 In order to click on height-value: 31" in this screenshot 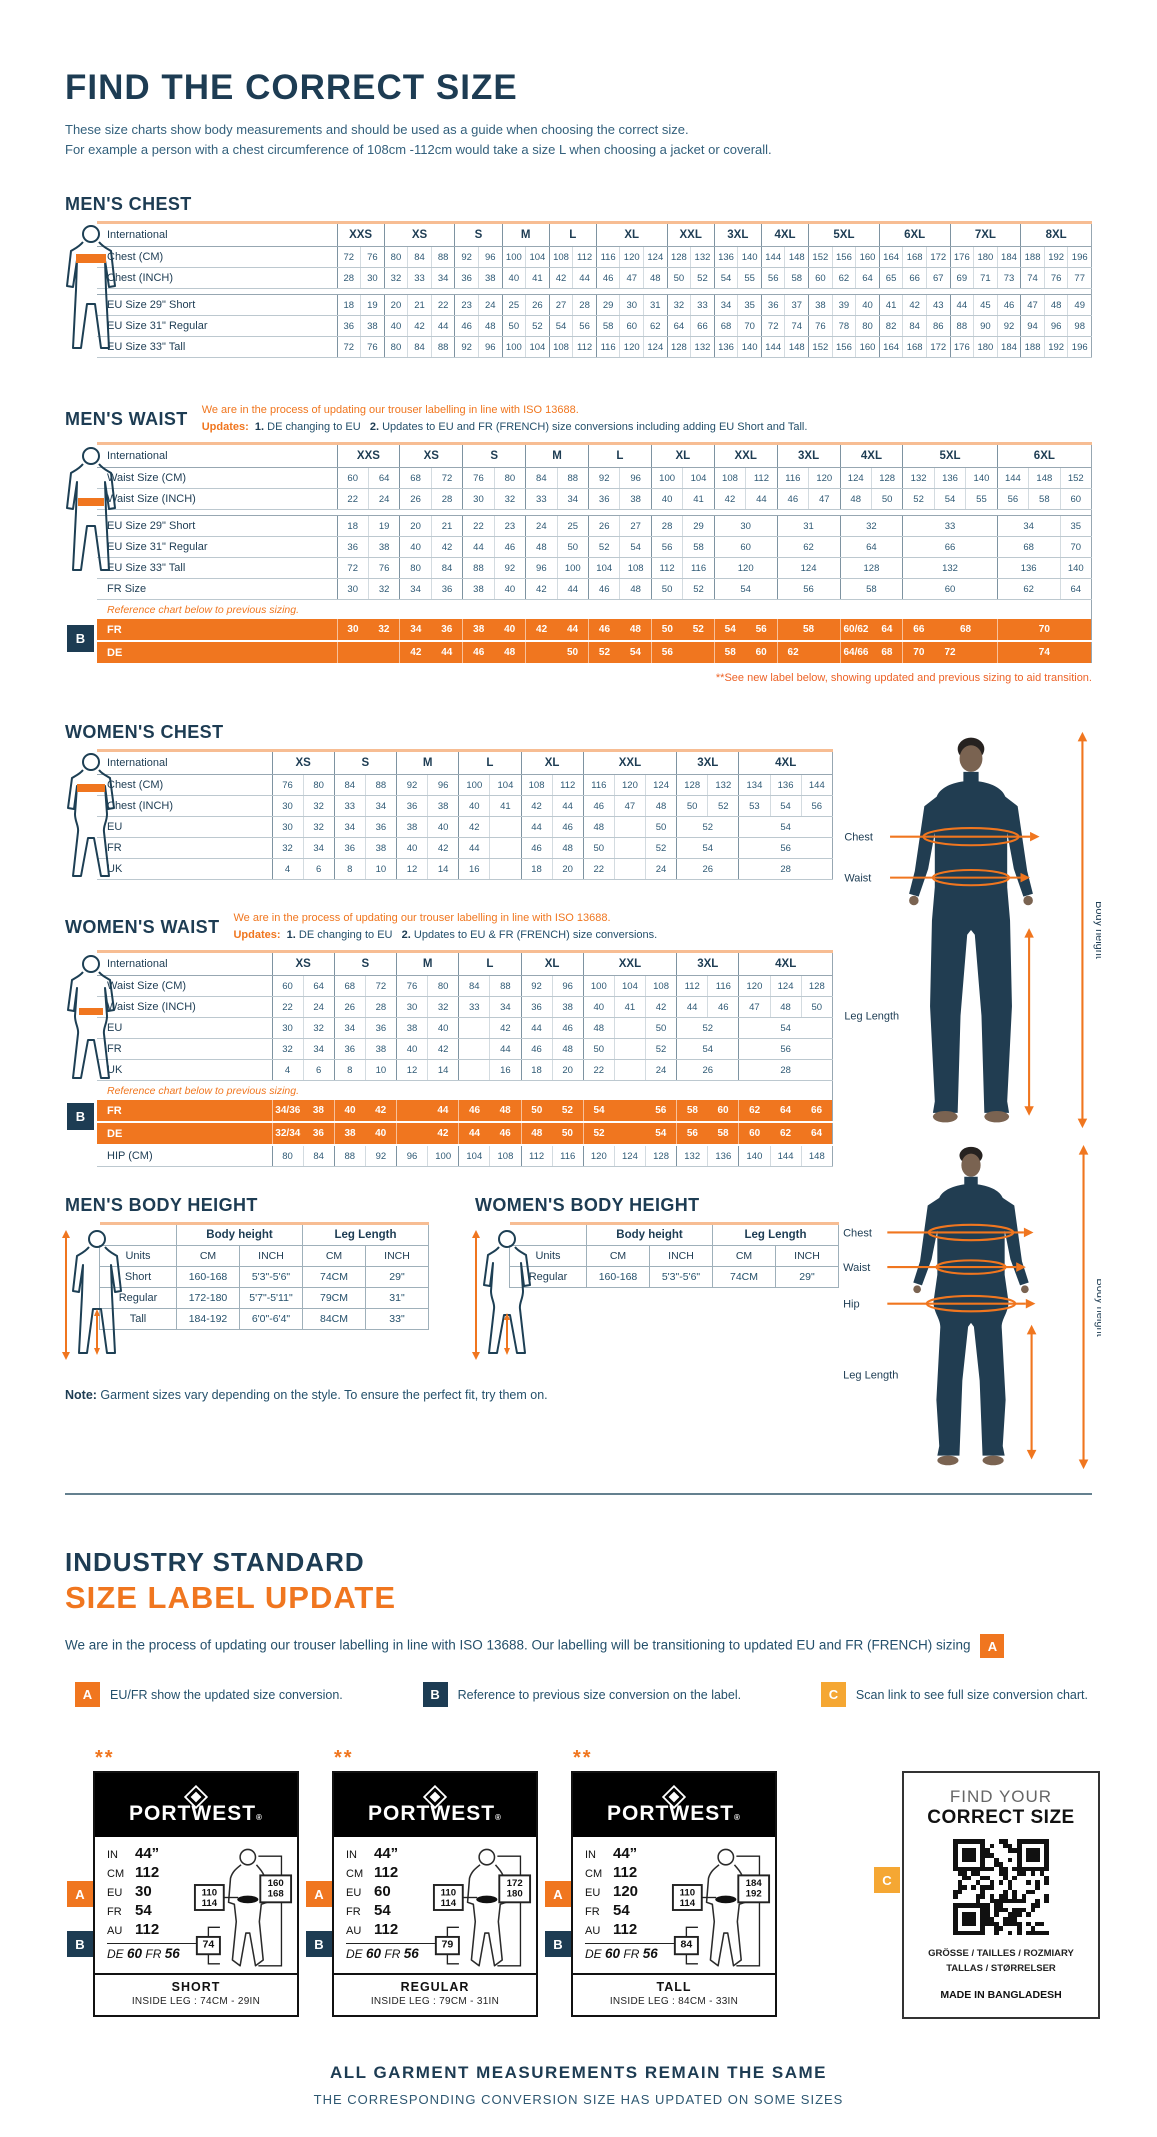, I will do `click(397, 1298)`.